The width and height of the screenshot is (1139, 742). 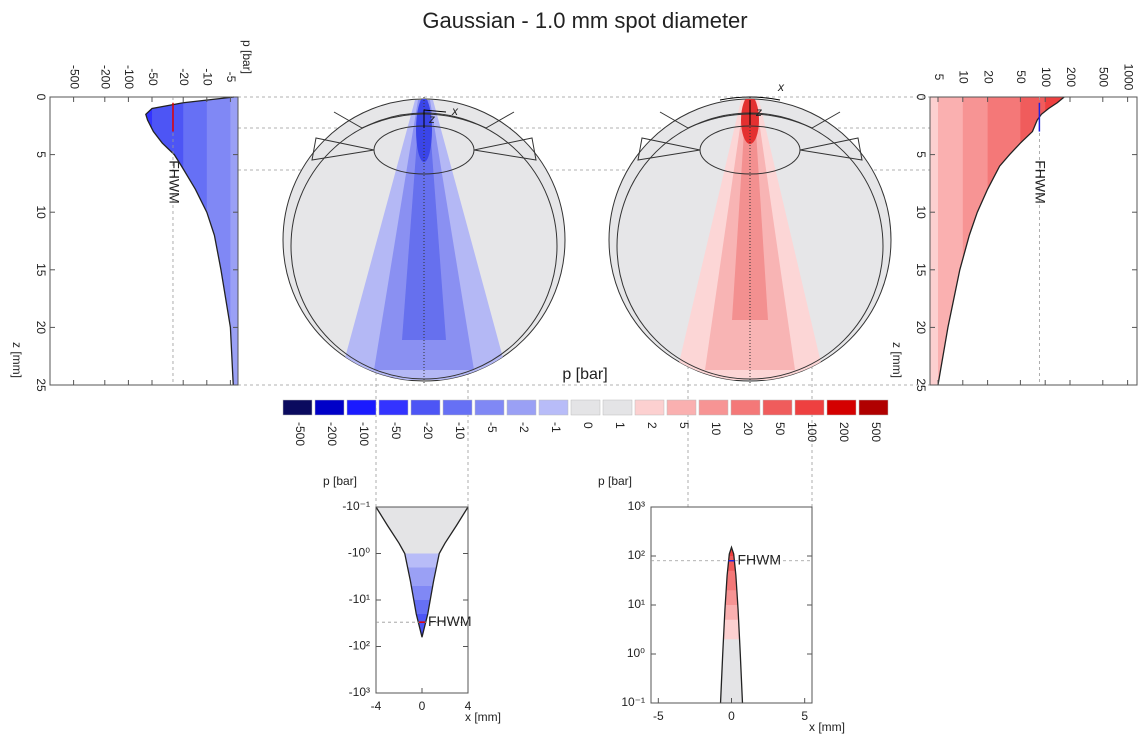 I want to click on figure-title: Gaussian - 1.0 mm spot diameter, so click(x=584, y=20).